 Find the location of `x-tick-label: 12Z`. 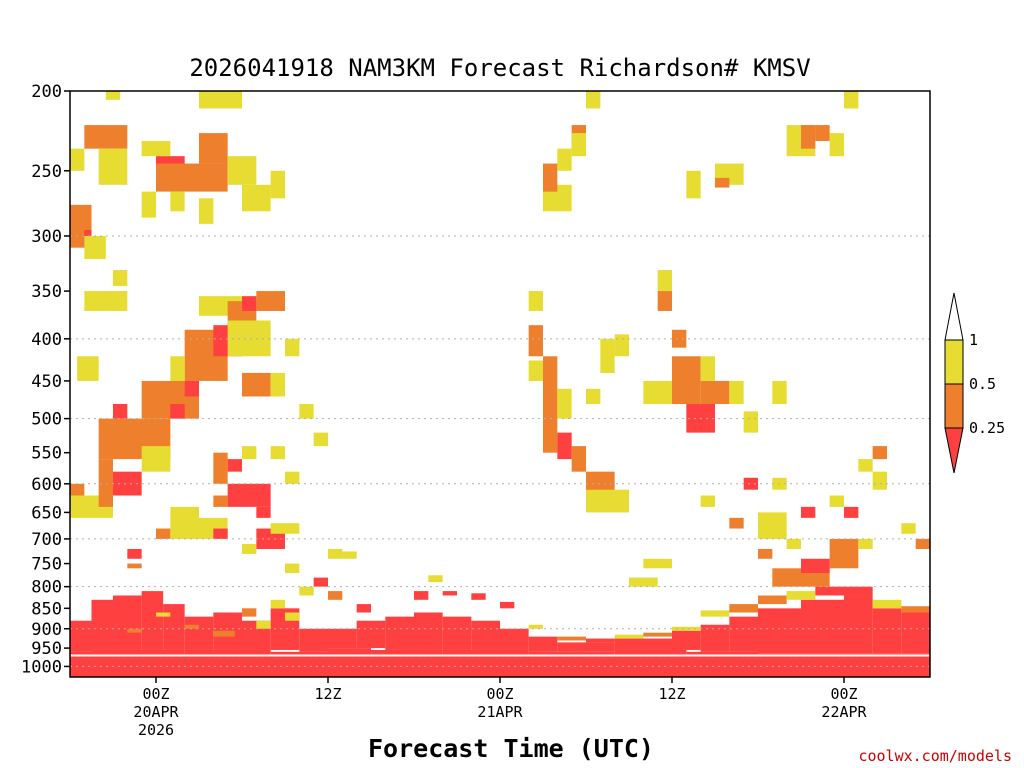

x-tick-label: 12Z is located at coordinates (327, 694).